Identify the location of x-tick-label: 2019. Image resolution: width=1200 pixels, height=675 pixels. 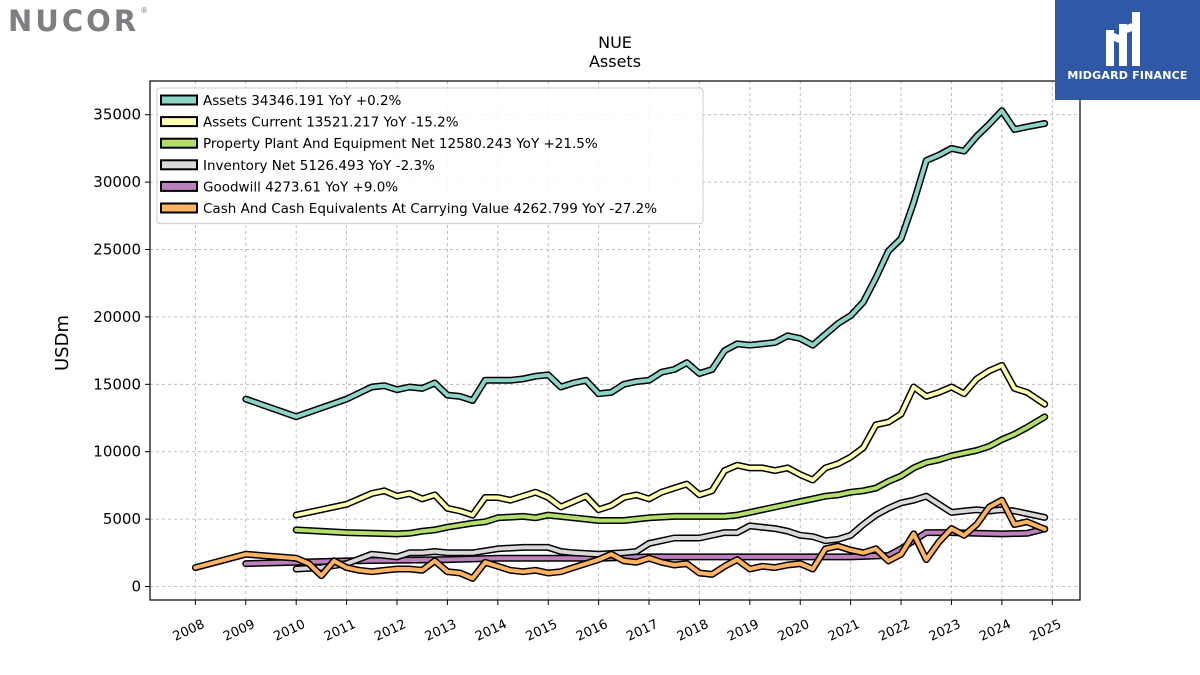
(743, 631).